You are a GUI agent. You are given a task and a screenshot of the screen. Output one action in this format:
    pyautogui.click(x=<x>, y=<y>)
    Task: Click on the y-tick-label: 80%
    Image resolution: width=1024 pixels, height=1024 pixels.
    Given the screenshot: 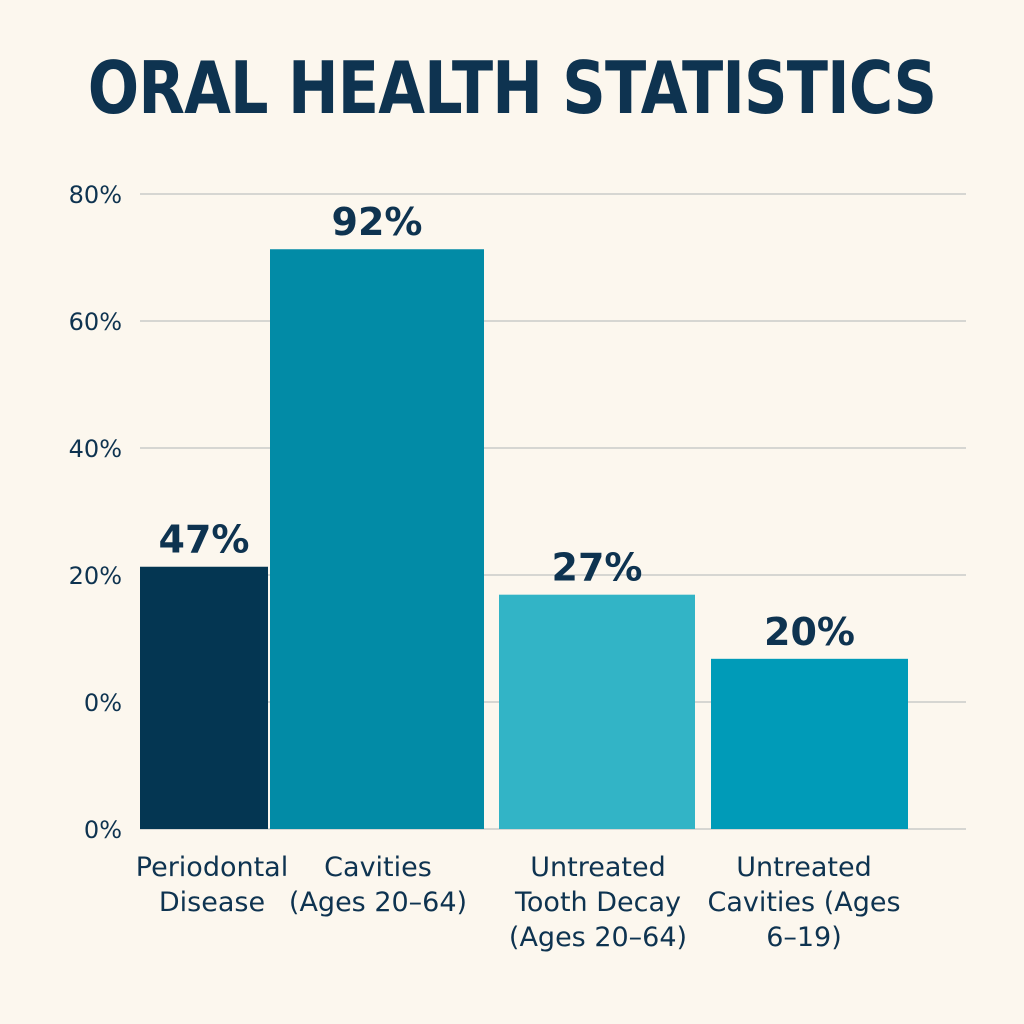 What is the action you would take?
    pyautogui.click(x=95, y=195)
    